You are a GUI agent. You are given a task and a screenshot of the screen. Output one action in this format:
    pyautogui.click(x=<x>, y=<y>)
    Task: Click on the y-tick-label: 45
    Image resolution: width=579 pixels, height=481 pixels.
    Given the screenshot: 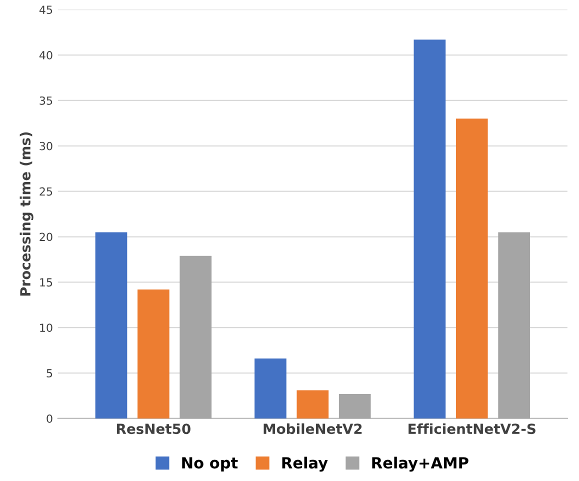 What is the action you would take?
    pyautogui.click(x=45, y=10)
    